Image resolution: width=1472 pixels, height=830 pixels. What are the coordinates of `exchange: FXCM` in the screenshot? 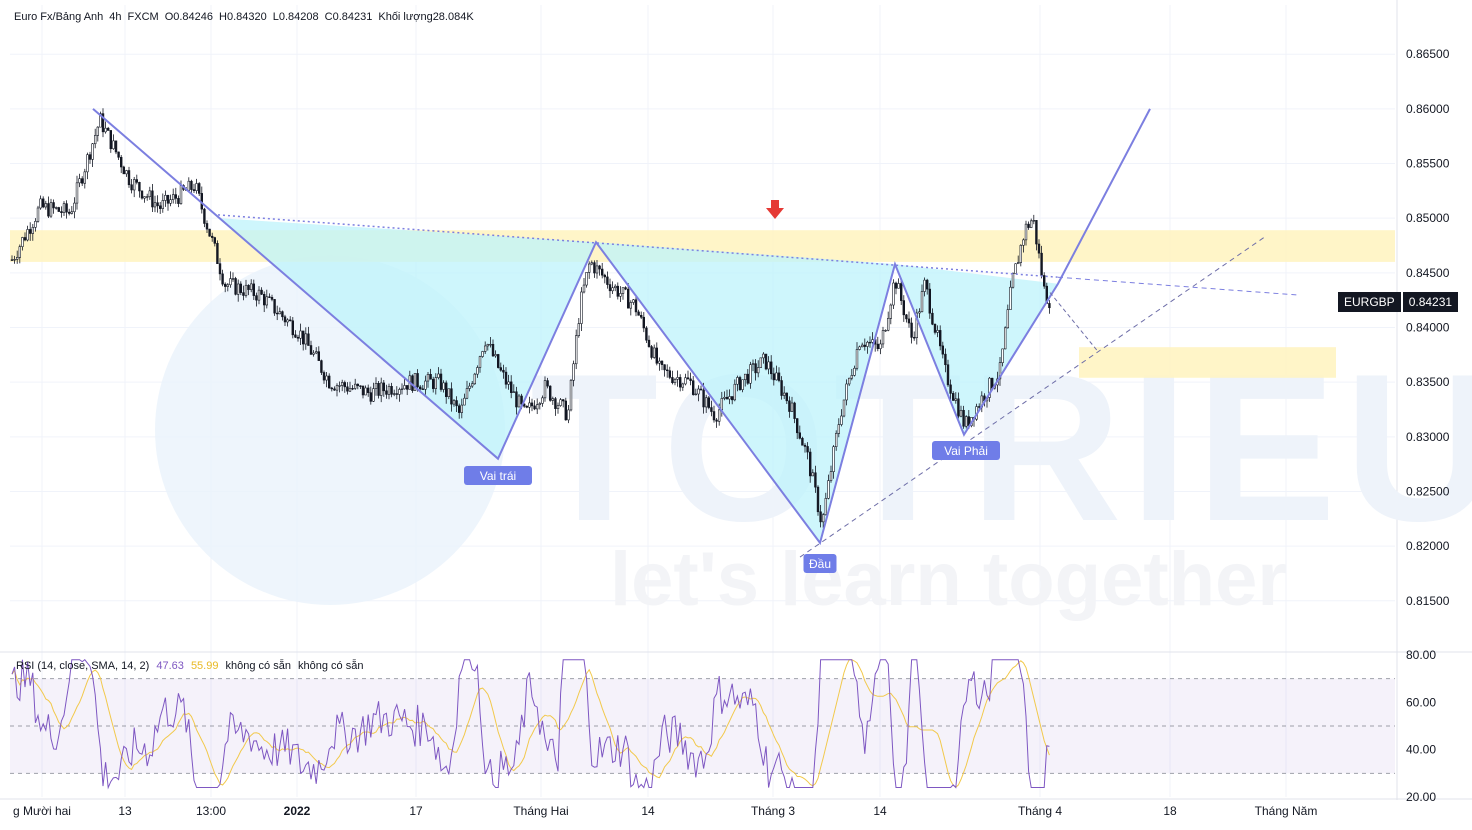 It's located at (143, 17).